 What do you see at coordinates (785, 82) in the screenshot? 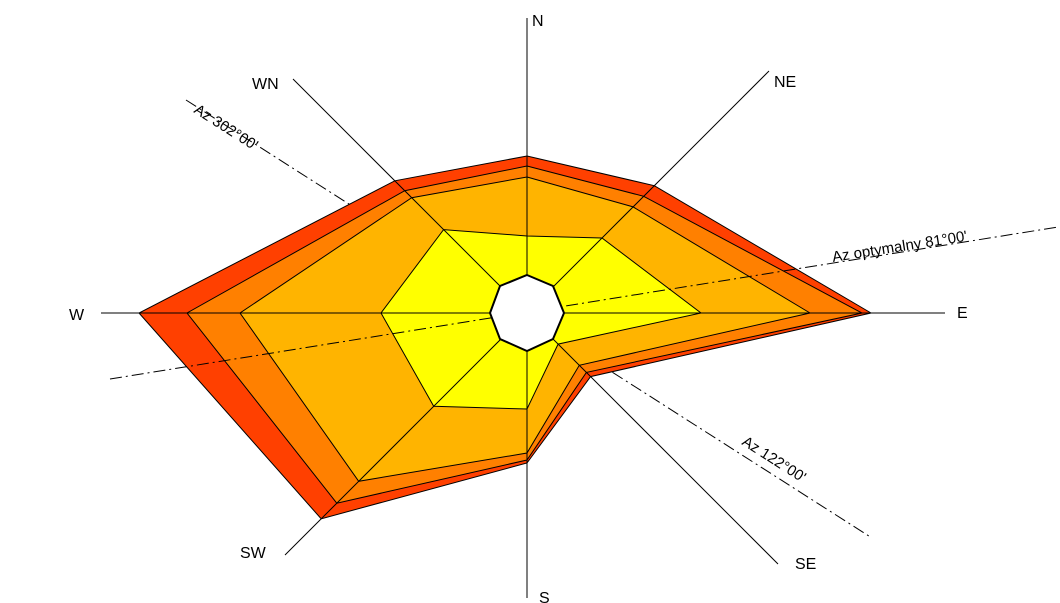
I see `label-ne: NE` at bounding box center [785, 82].